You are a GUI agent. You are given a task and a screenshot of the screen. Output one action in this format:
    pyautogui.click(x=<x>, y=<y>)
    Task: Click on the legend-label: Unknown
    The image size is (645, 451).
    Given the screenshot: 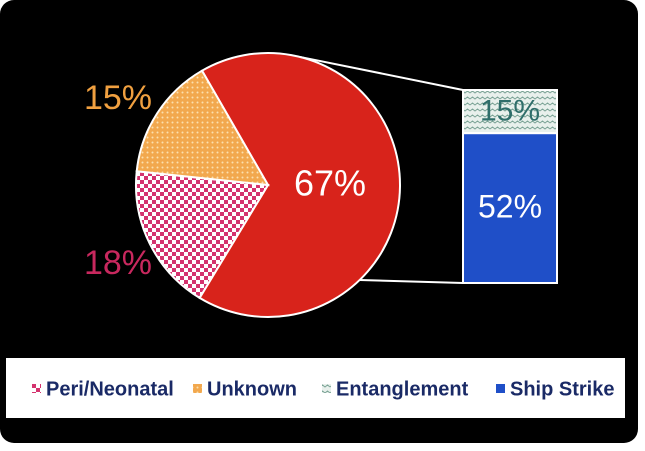 What is the action you would take?
    pyautogui.click(x=252, y=389)
    